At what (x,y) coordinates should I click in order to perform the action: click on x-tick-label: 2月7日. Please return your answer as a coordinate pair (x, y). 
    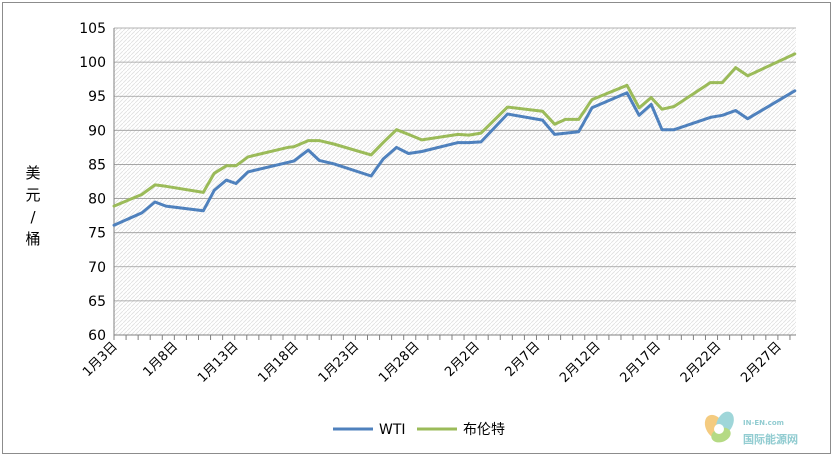
    Looking at the image, I should click on (523, 359).